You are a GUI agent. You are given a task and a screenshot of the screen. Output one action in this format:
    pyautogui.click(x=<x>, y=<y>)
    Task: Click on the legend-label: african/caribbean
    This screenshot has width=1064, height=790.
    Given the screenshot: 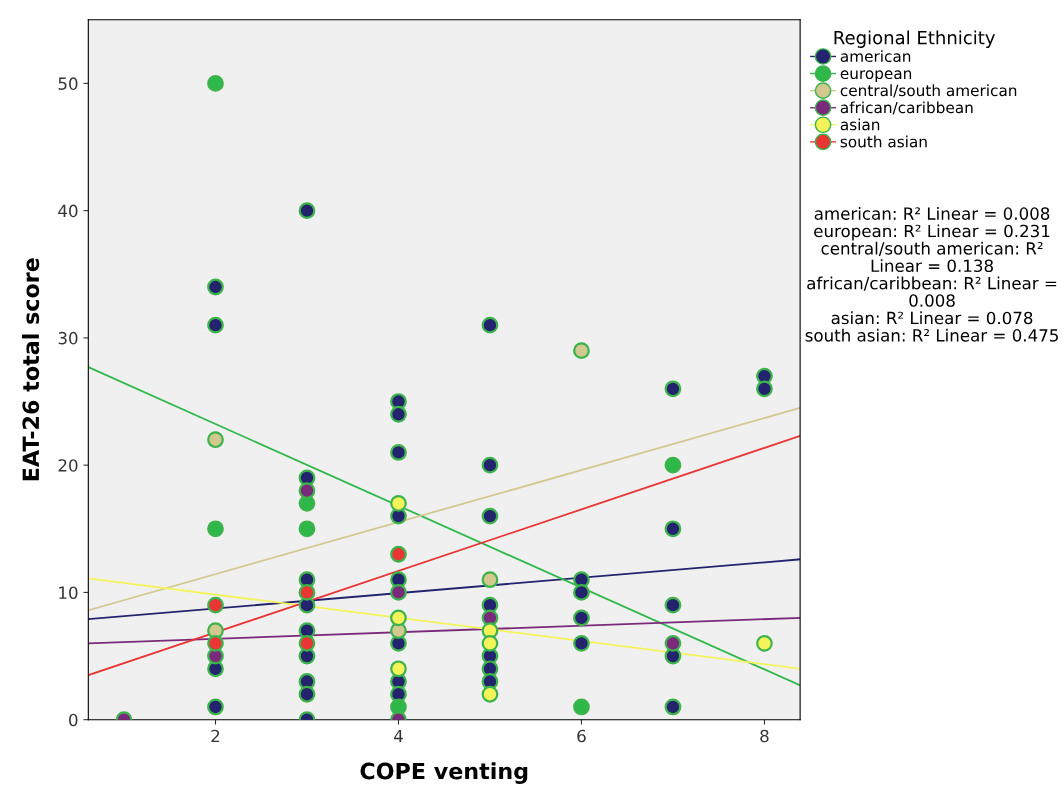 What is the action you would take?
    pyautogui.click(x=906, y=108)
    